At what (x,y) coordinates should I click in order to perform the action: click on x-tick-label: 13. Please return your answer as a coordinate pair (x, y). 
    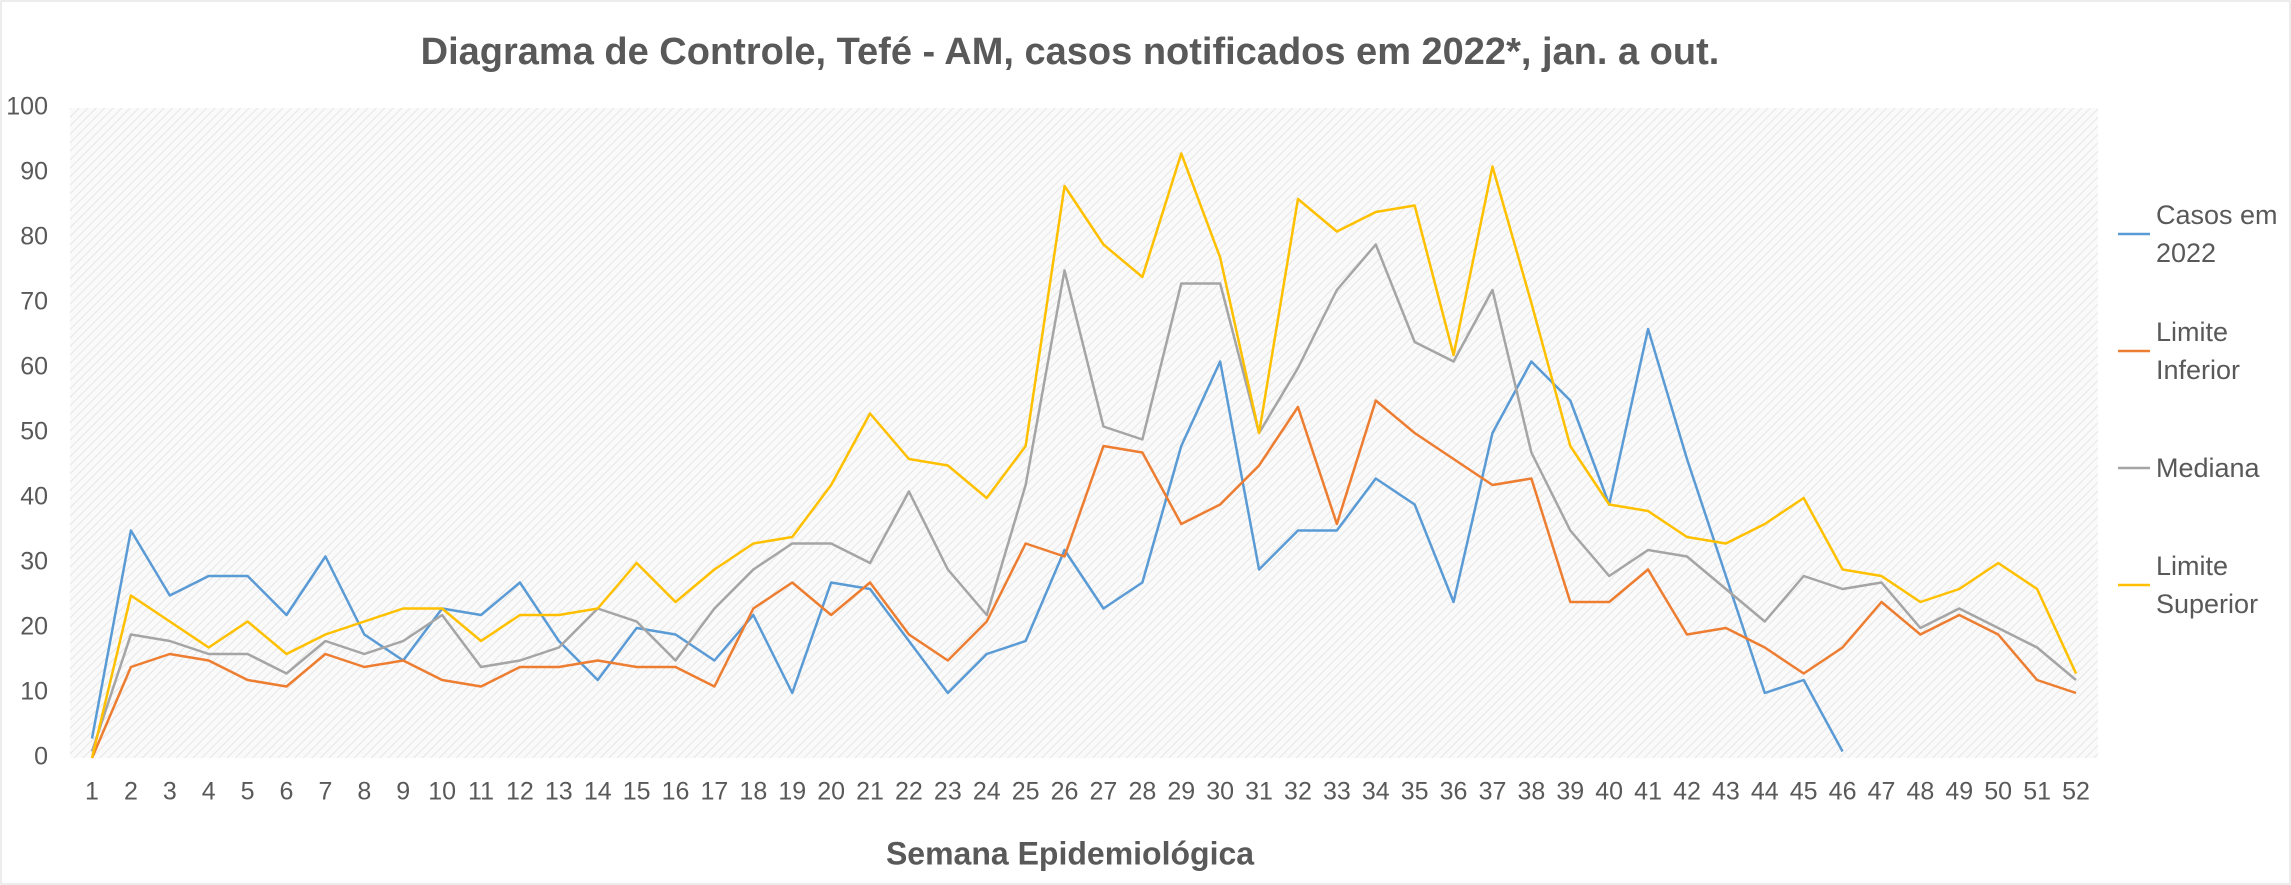
    Looking at the image, I should click on (559, 792).